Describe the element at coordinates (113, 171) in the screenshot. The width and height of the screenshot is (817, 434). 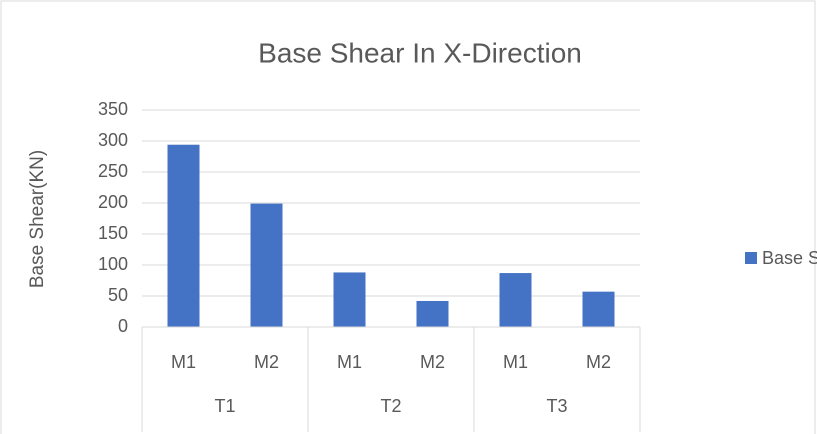
I see `y-tick-label: 250` at that location.